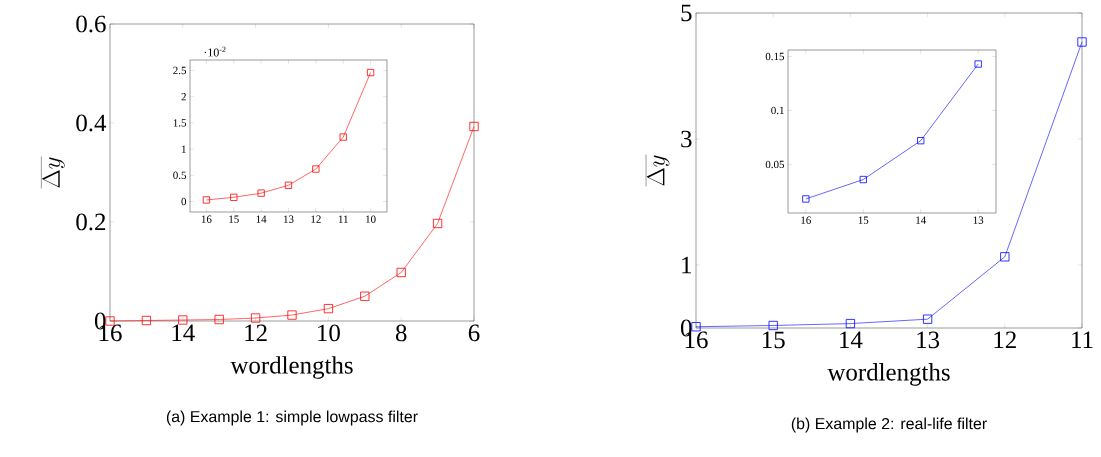  What do you see at coordinates (775, 164) in the screenshot?
I see `y-tick-label: 0.05` at bounding box center [775, 164].